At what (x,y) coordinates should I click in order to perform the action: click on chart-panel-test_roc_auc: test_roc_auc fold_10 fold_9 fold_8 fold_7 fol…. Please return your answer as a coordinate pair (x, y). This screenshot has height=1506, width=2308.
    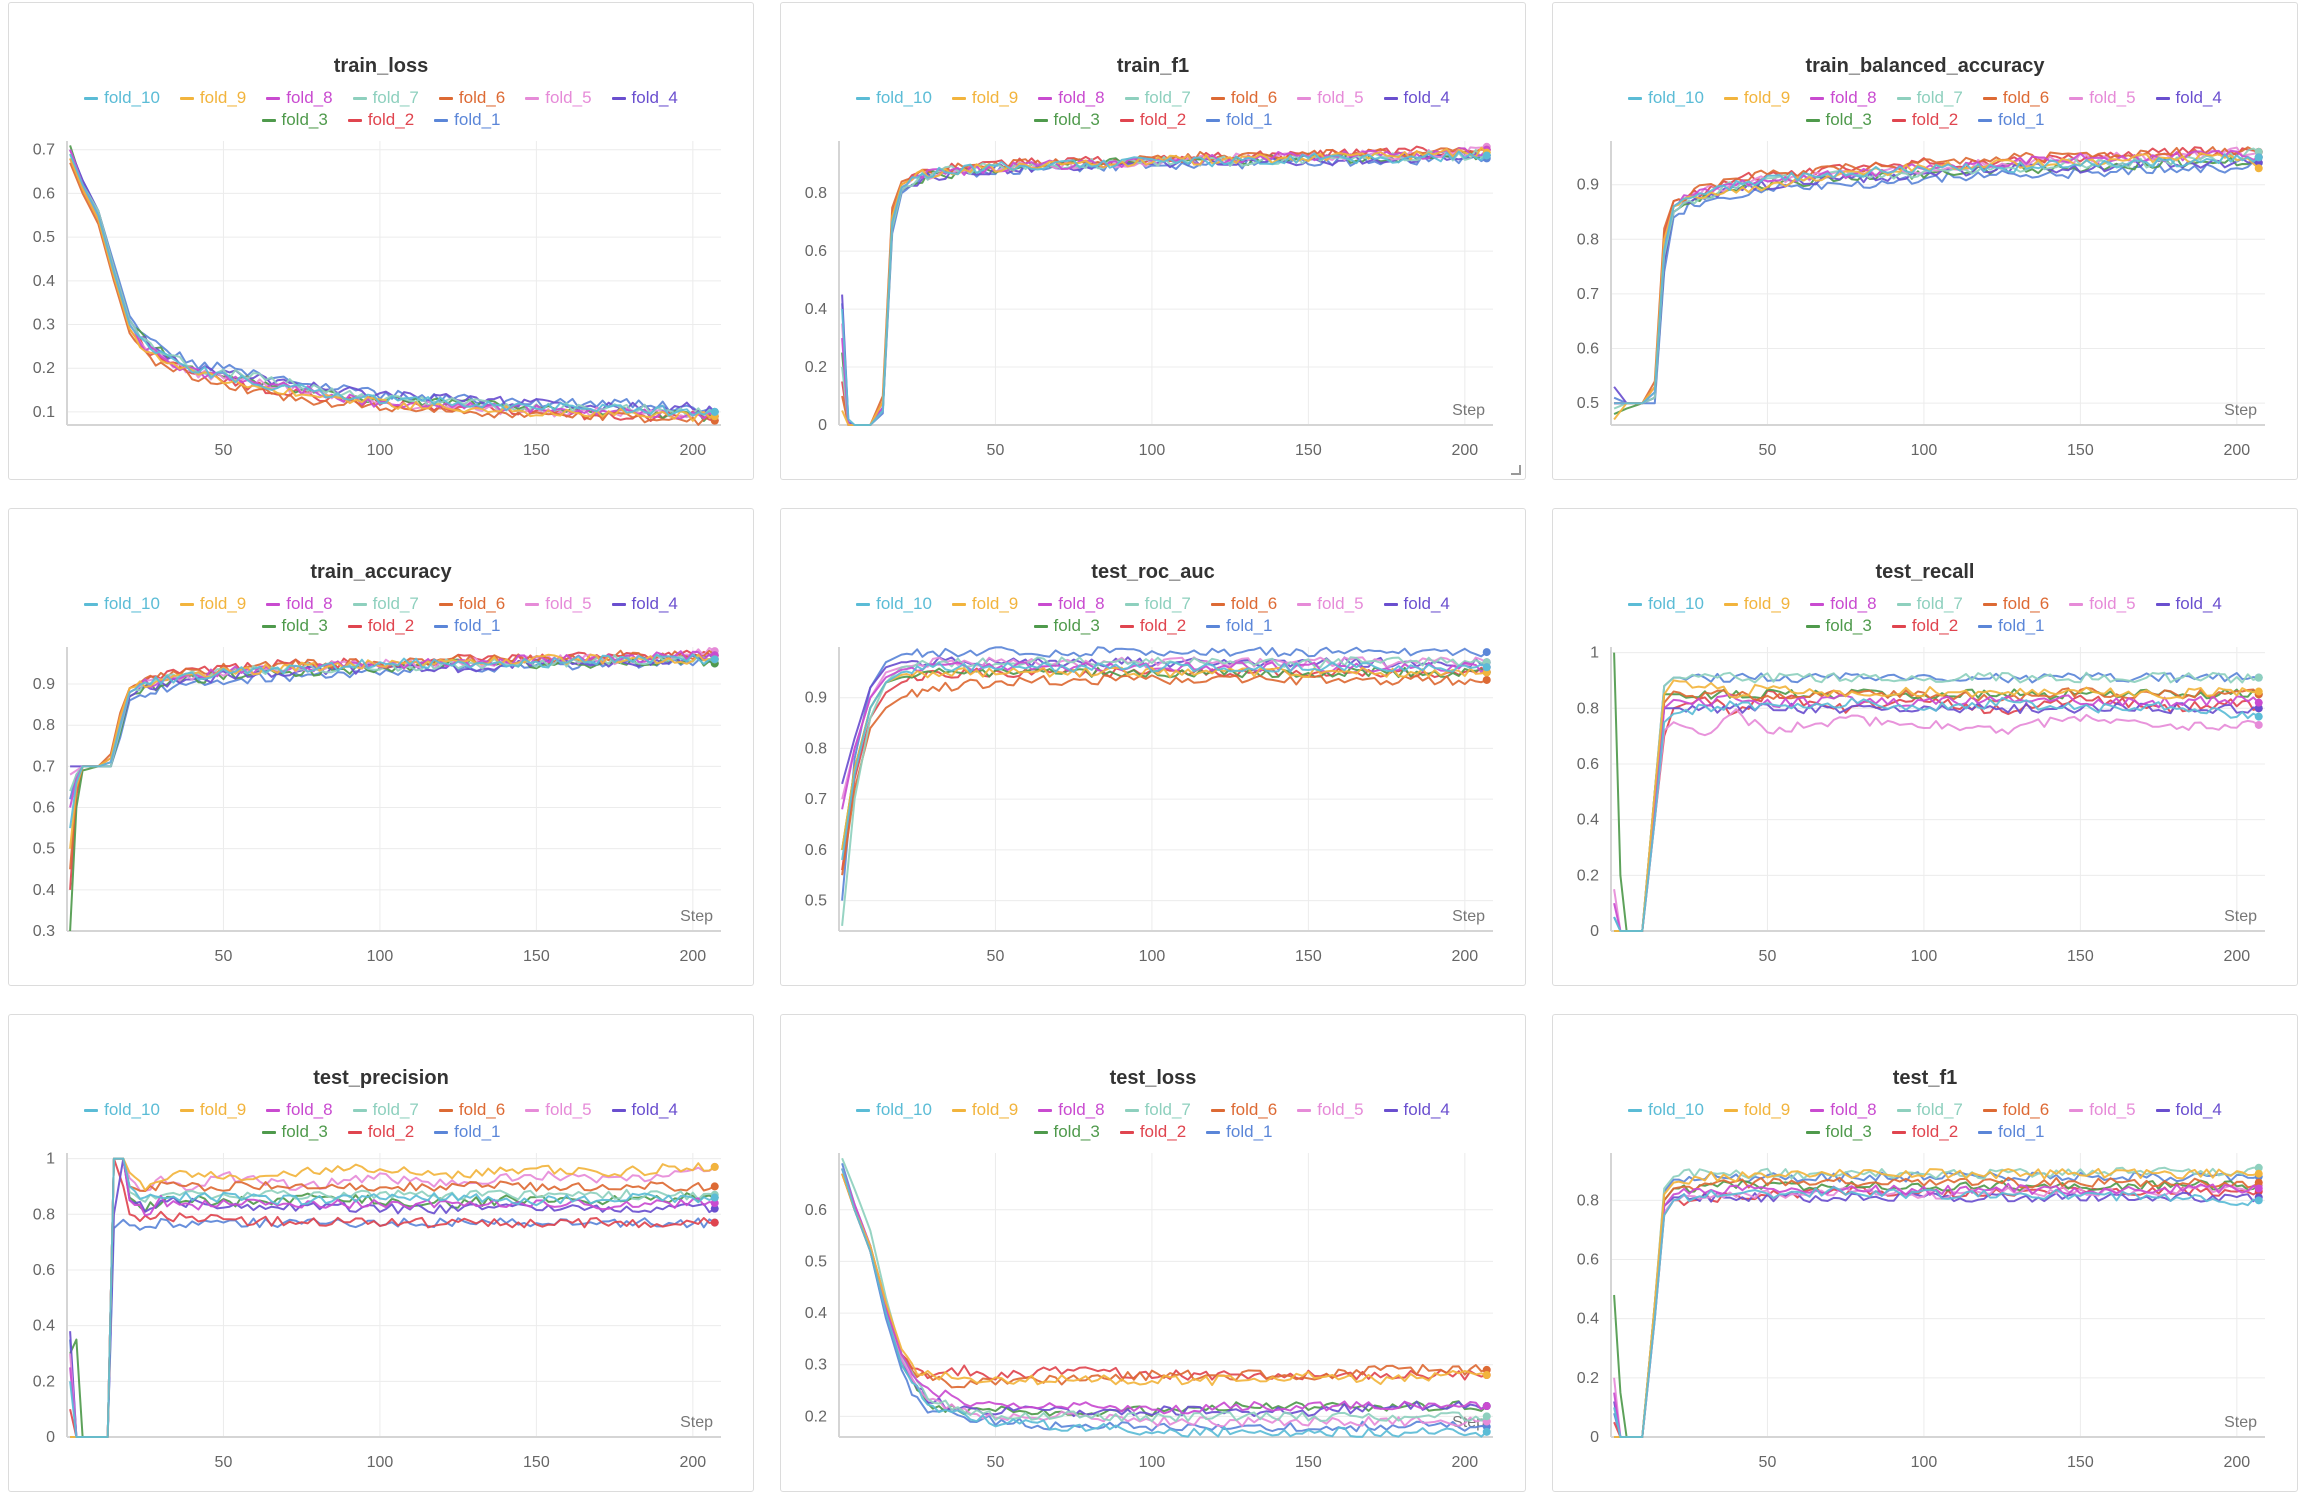
    Looking at the image, I should click on (1153, 747).